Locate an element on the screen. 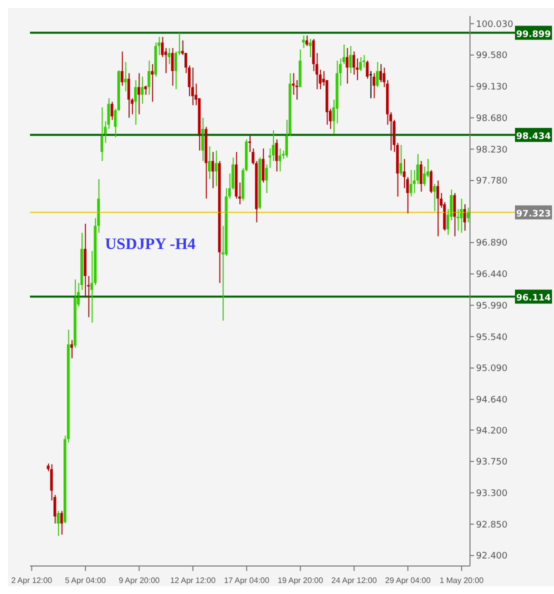  x-tick-label: 29 Apr 04:00 is located at coordinates (408, 580).